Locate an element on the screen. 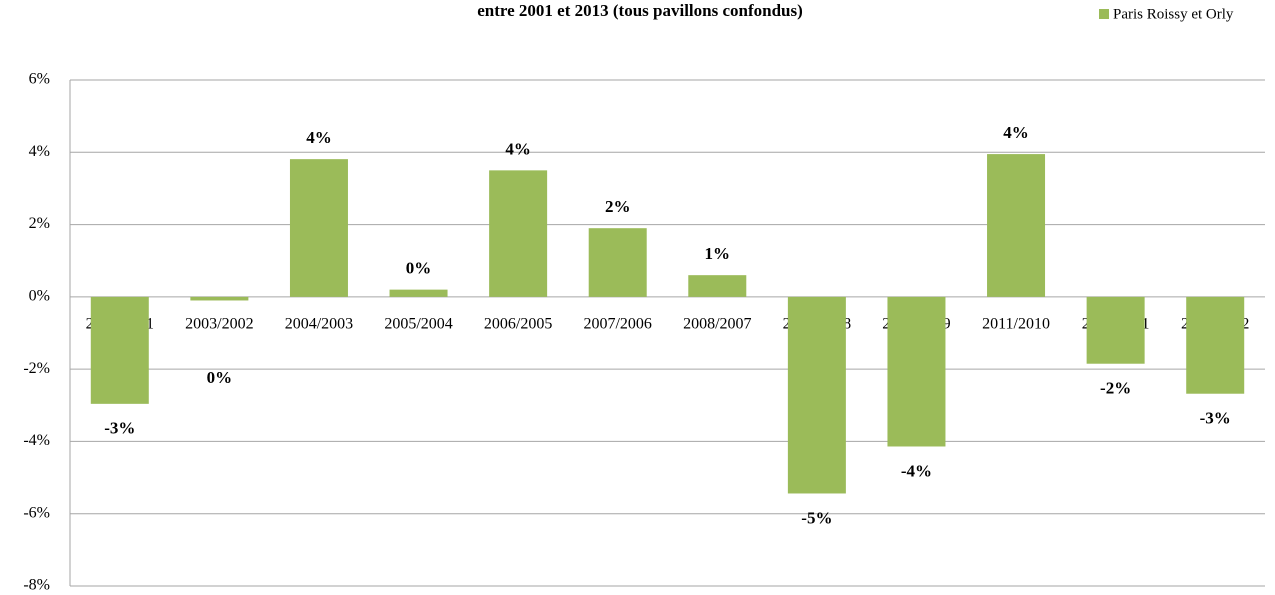 This screenshot has height=595, width=1275. x-tick-label: 2006/2005 is located at coordinates (518, 324).